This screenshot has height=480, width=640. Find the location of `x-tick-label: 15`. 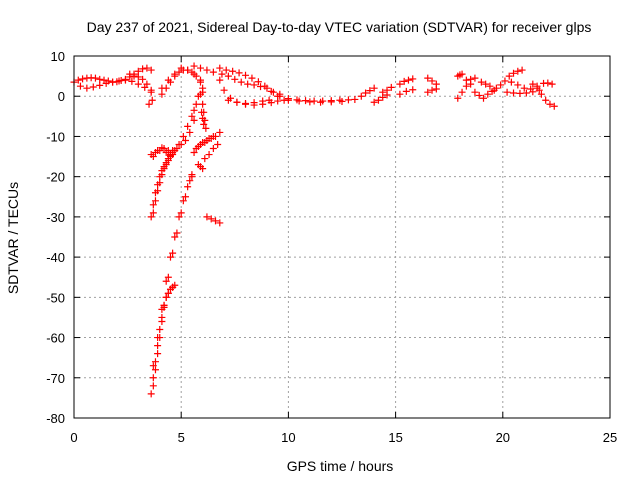

x-tick-label: 15 is located at coordinates (395, 437).